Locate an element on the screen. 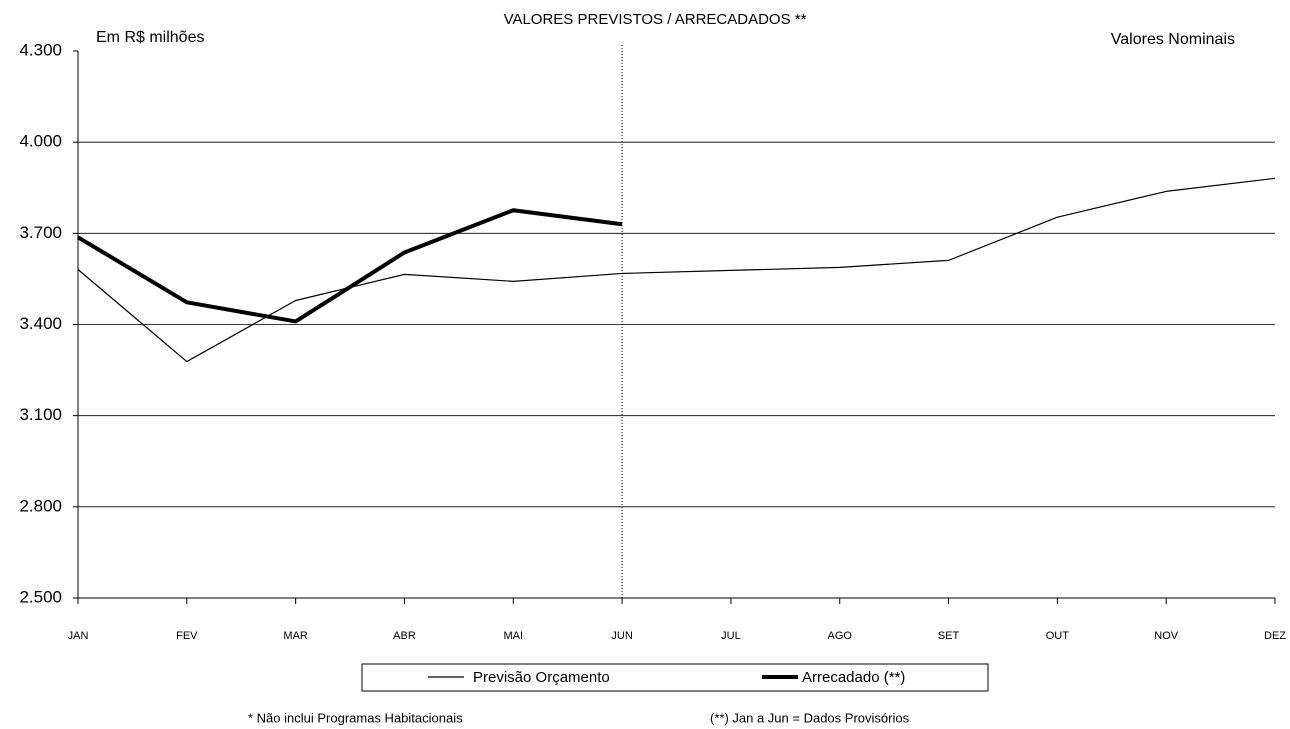 This screenshot has height=729, width=1290. y-tick-label: 2.800 is located at coordinates (40, 505).